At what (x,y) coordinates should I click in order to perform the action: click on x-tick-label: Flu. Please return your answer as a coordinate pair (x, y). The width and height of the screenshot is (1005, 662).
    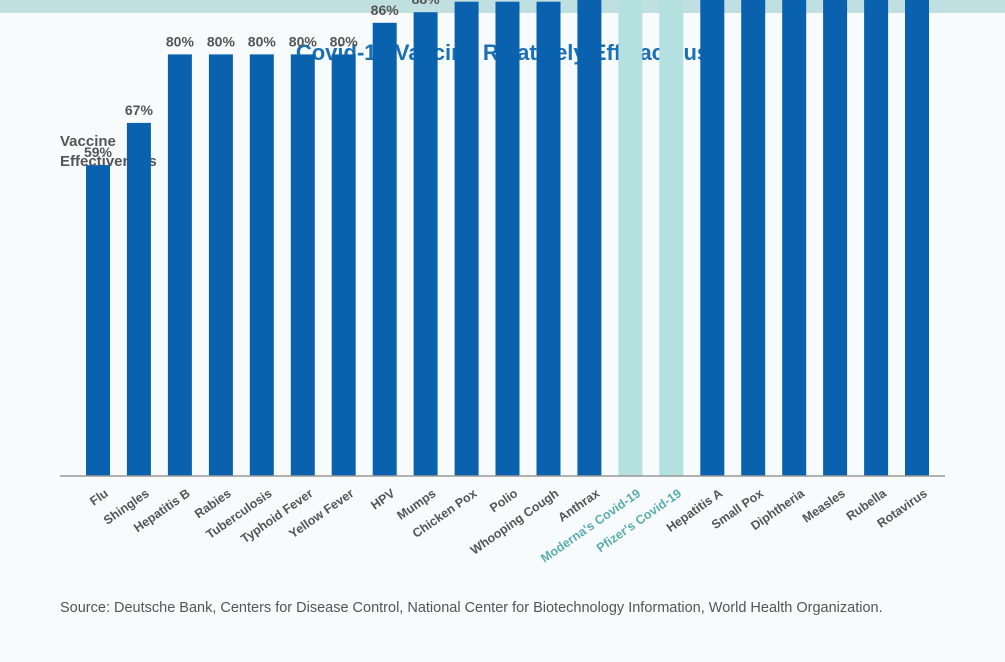
    Looking at the image, I should click on (98, 497).